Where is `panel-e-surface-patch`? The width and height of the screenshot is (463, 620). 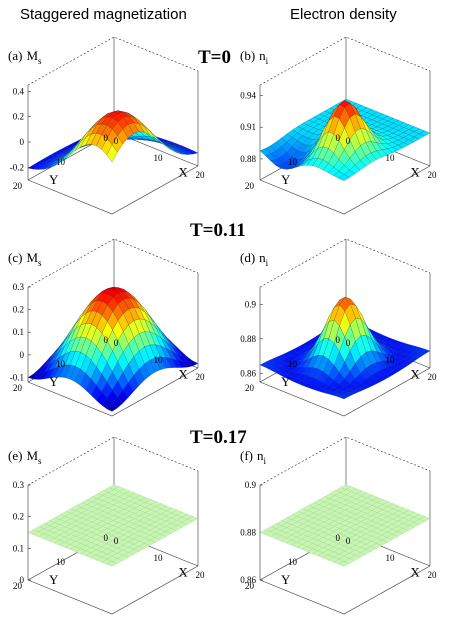
panel-e-surface-patch is located at coordinates (112, 564).